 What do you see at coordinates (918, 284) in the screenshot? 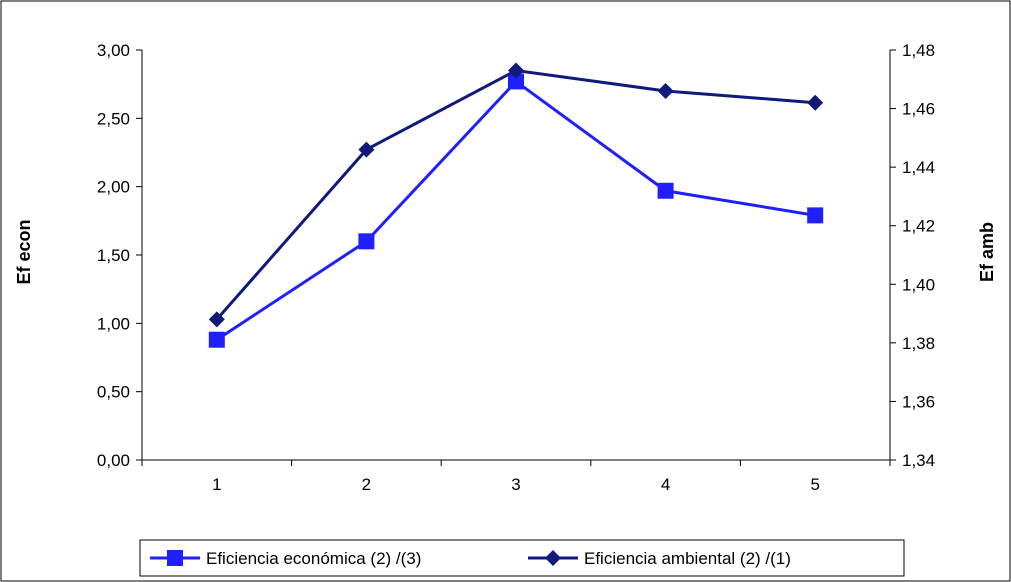
I see `right-tick-label: 1,40` at bounding box center [918, 284].